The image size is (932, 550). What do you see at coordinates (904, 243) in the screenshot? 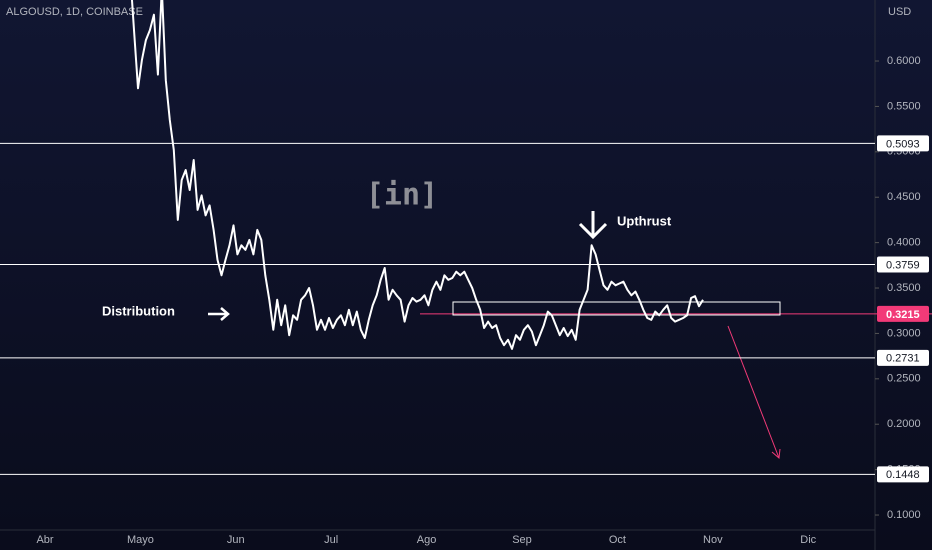
I see `y-tick-label: 0.4000` at bounding box center [904, 243].